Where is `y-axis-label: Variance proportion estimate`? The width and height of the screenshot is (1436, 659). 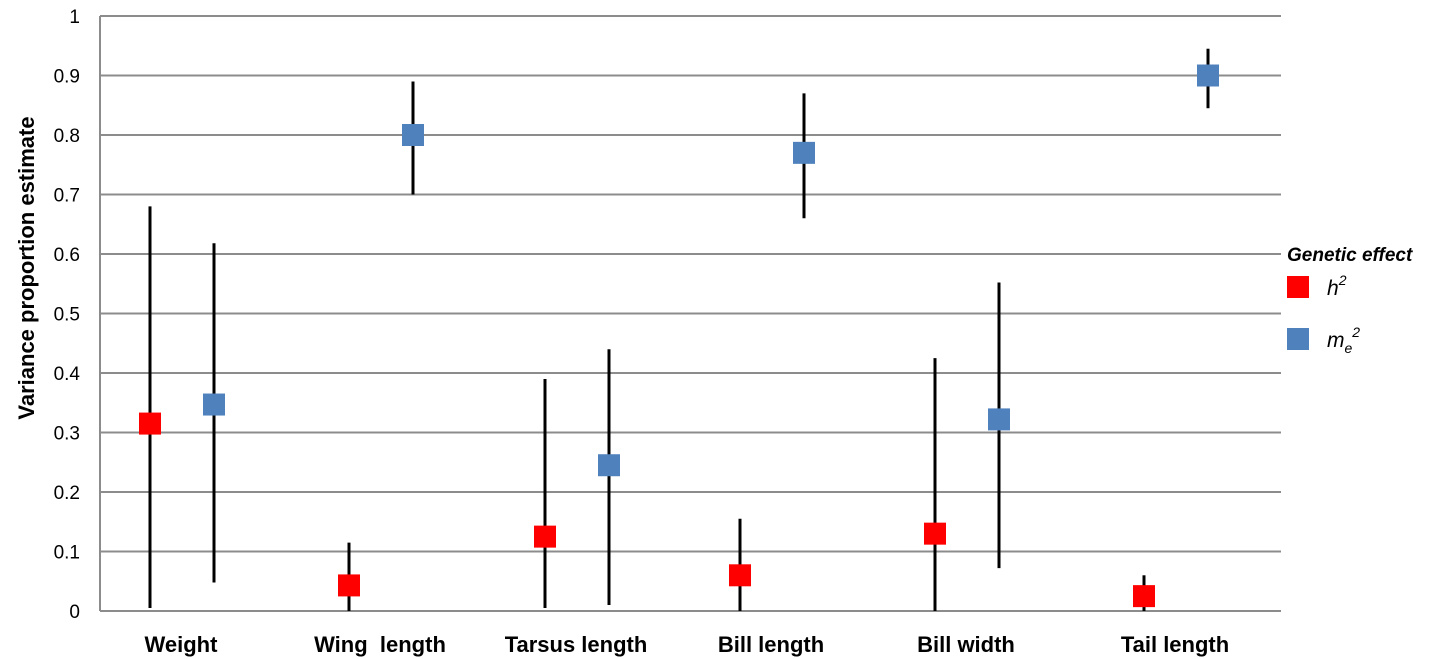
y-axis-label: Variance proportion estimate is located at coordinates (26, 267).